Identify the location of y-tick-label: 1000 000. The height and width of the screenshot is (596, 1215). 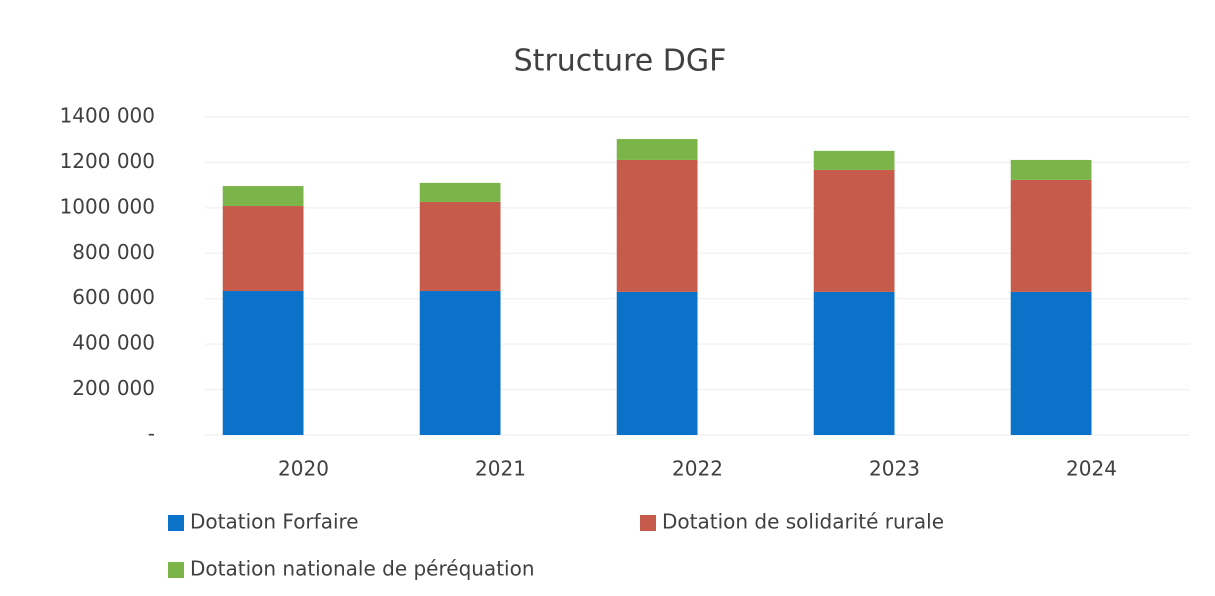
(107, 206).